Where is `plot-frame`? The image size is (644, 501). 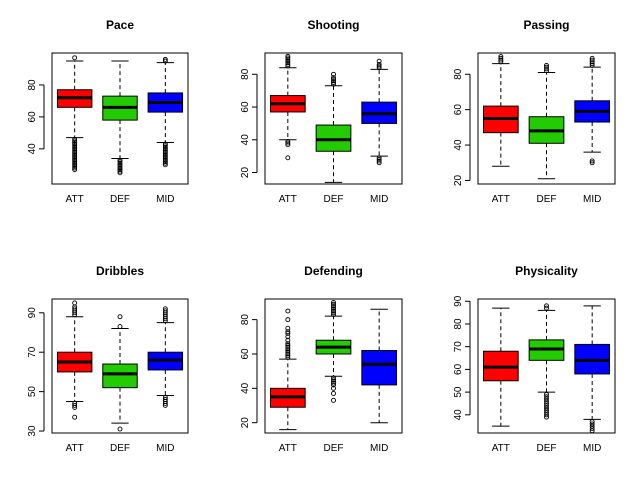 plot-frame is located at coordinates (120, 118).